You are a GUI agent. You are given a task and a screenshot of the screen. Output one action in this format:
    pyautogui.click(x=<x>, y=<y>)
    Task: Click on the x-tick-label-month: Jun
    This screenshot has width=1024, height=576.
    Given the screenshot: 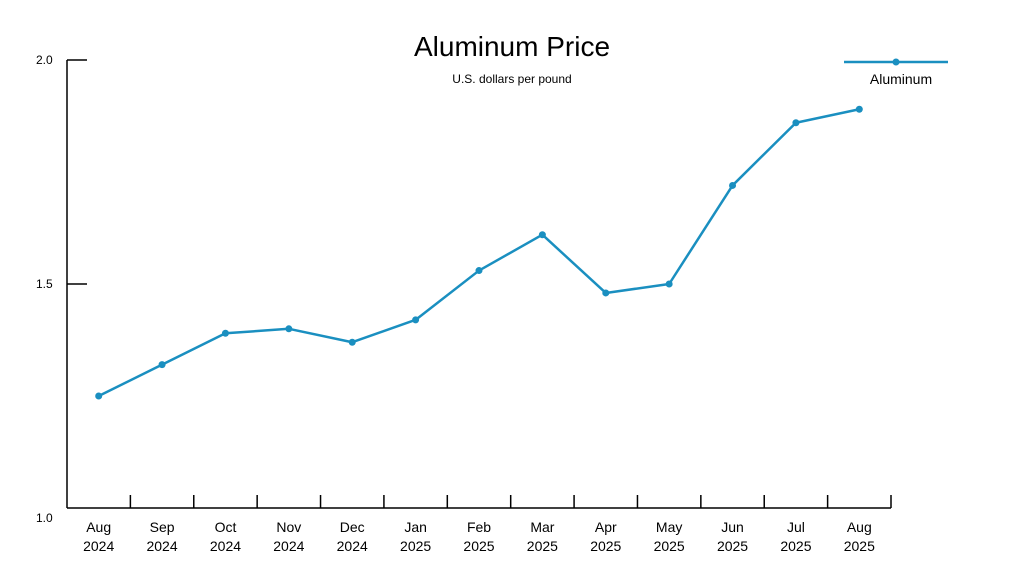 What is the action you would take?
    pyautogui.click(x=732, y=527)
    